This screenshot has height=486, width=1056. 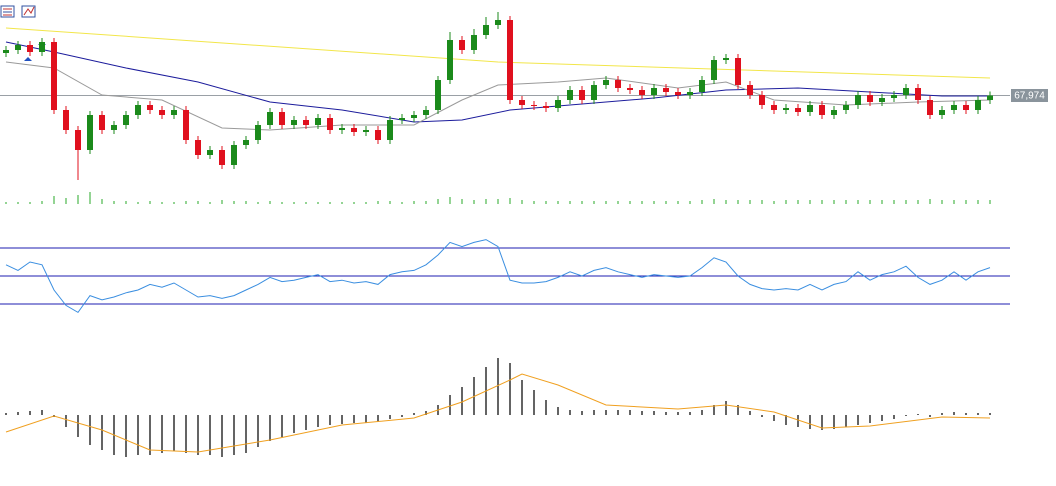 What do you see at coordinates (28, 11) in the screenshot?
I see `toolbar-icon` at bounding box center [28, 11].